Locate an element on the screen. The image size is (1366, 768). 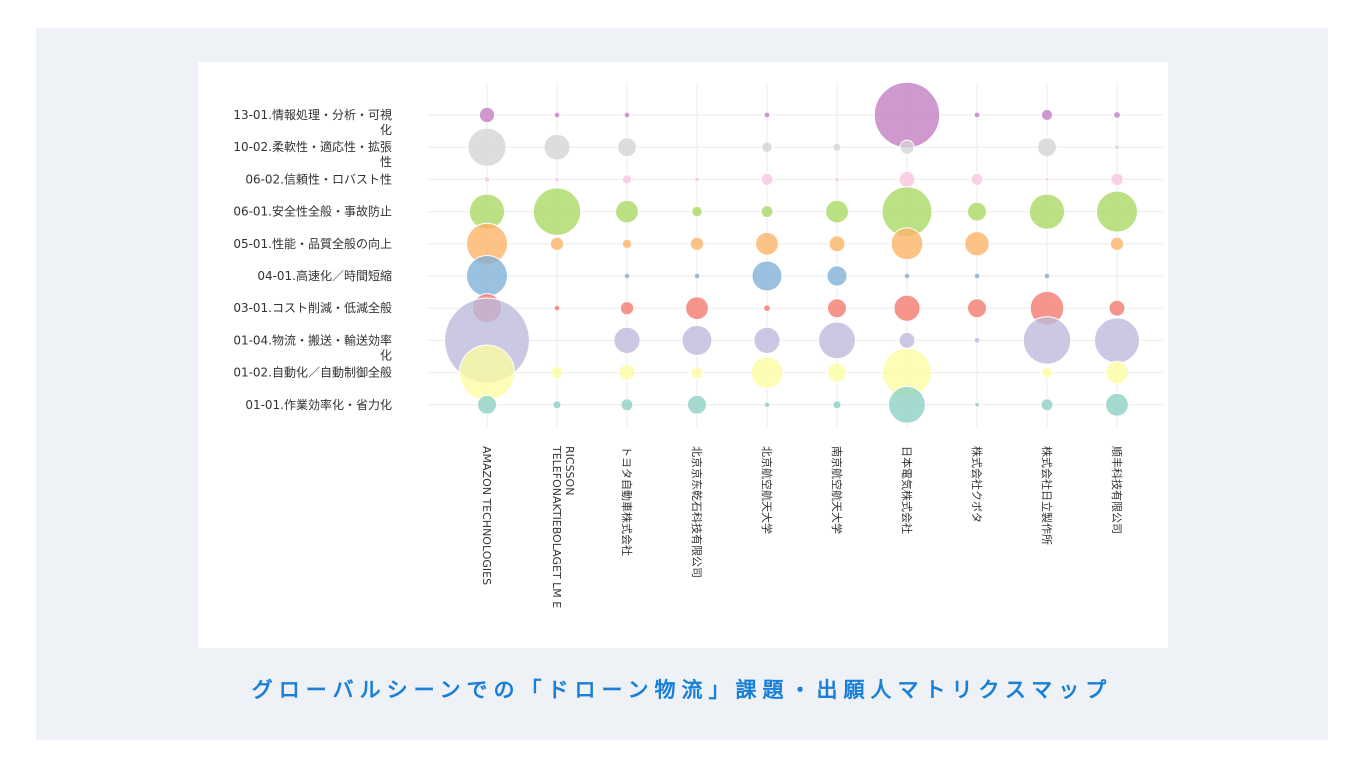
x-tick-label-line: 日本電気株式会社 is located at coordinates (907, 490).